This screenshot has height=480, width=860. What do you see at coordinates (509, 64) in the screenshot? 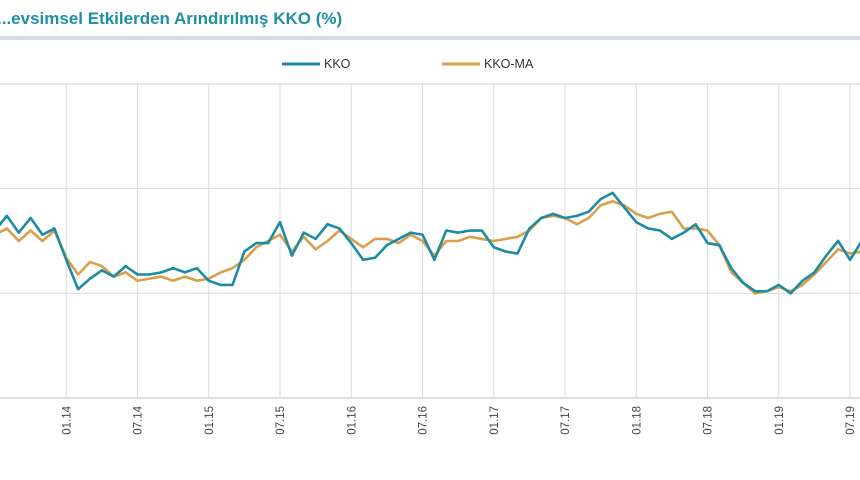
I see `legend-label-kko-ma: KKO-MA` at bounding box center [509, 64].